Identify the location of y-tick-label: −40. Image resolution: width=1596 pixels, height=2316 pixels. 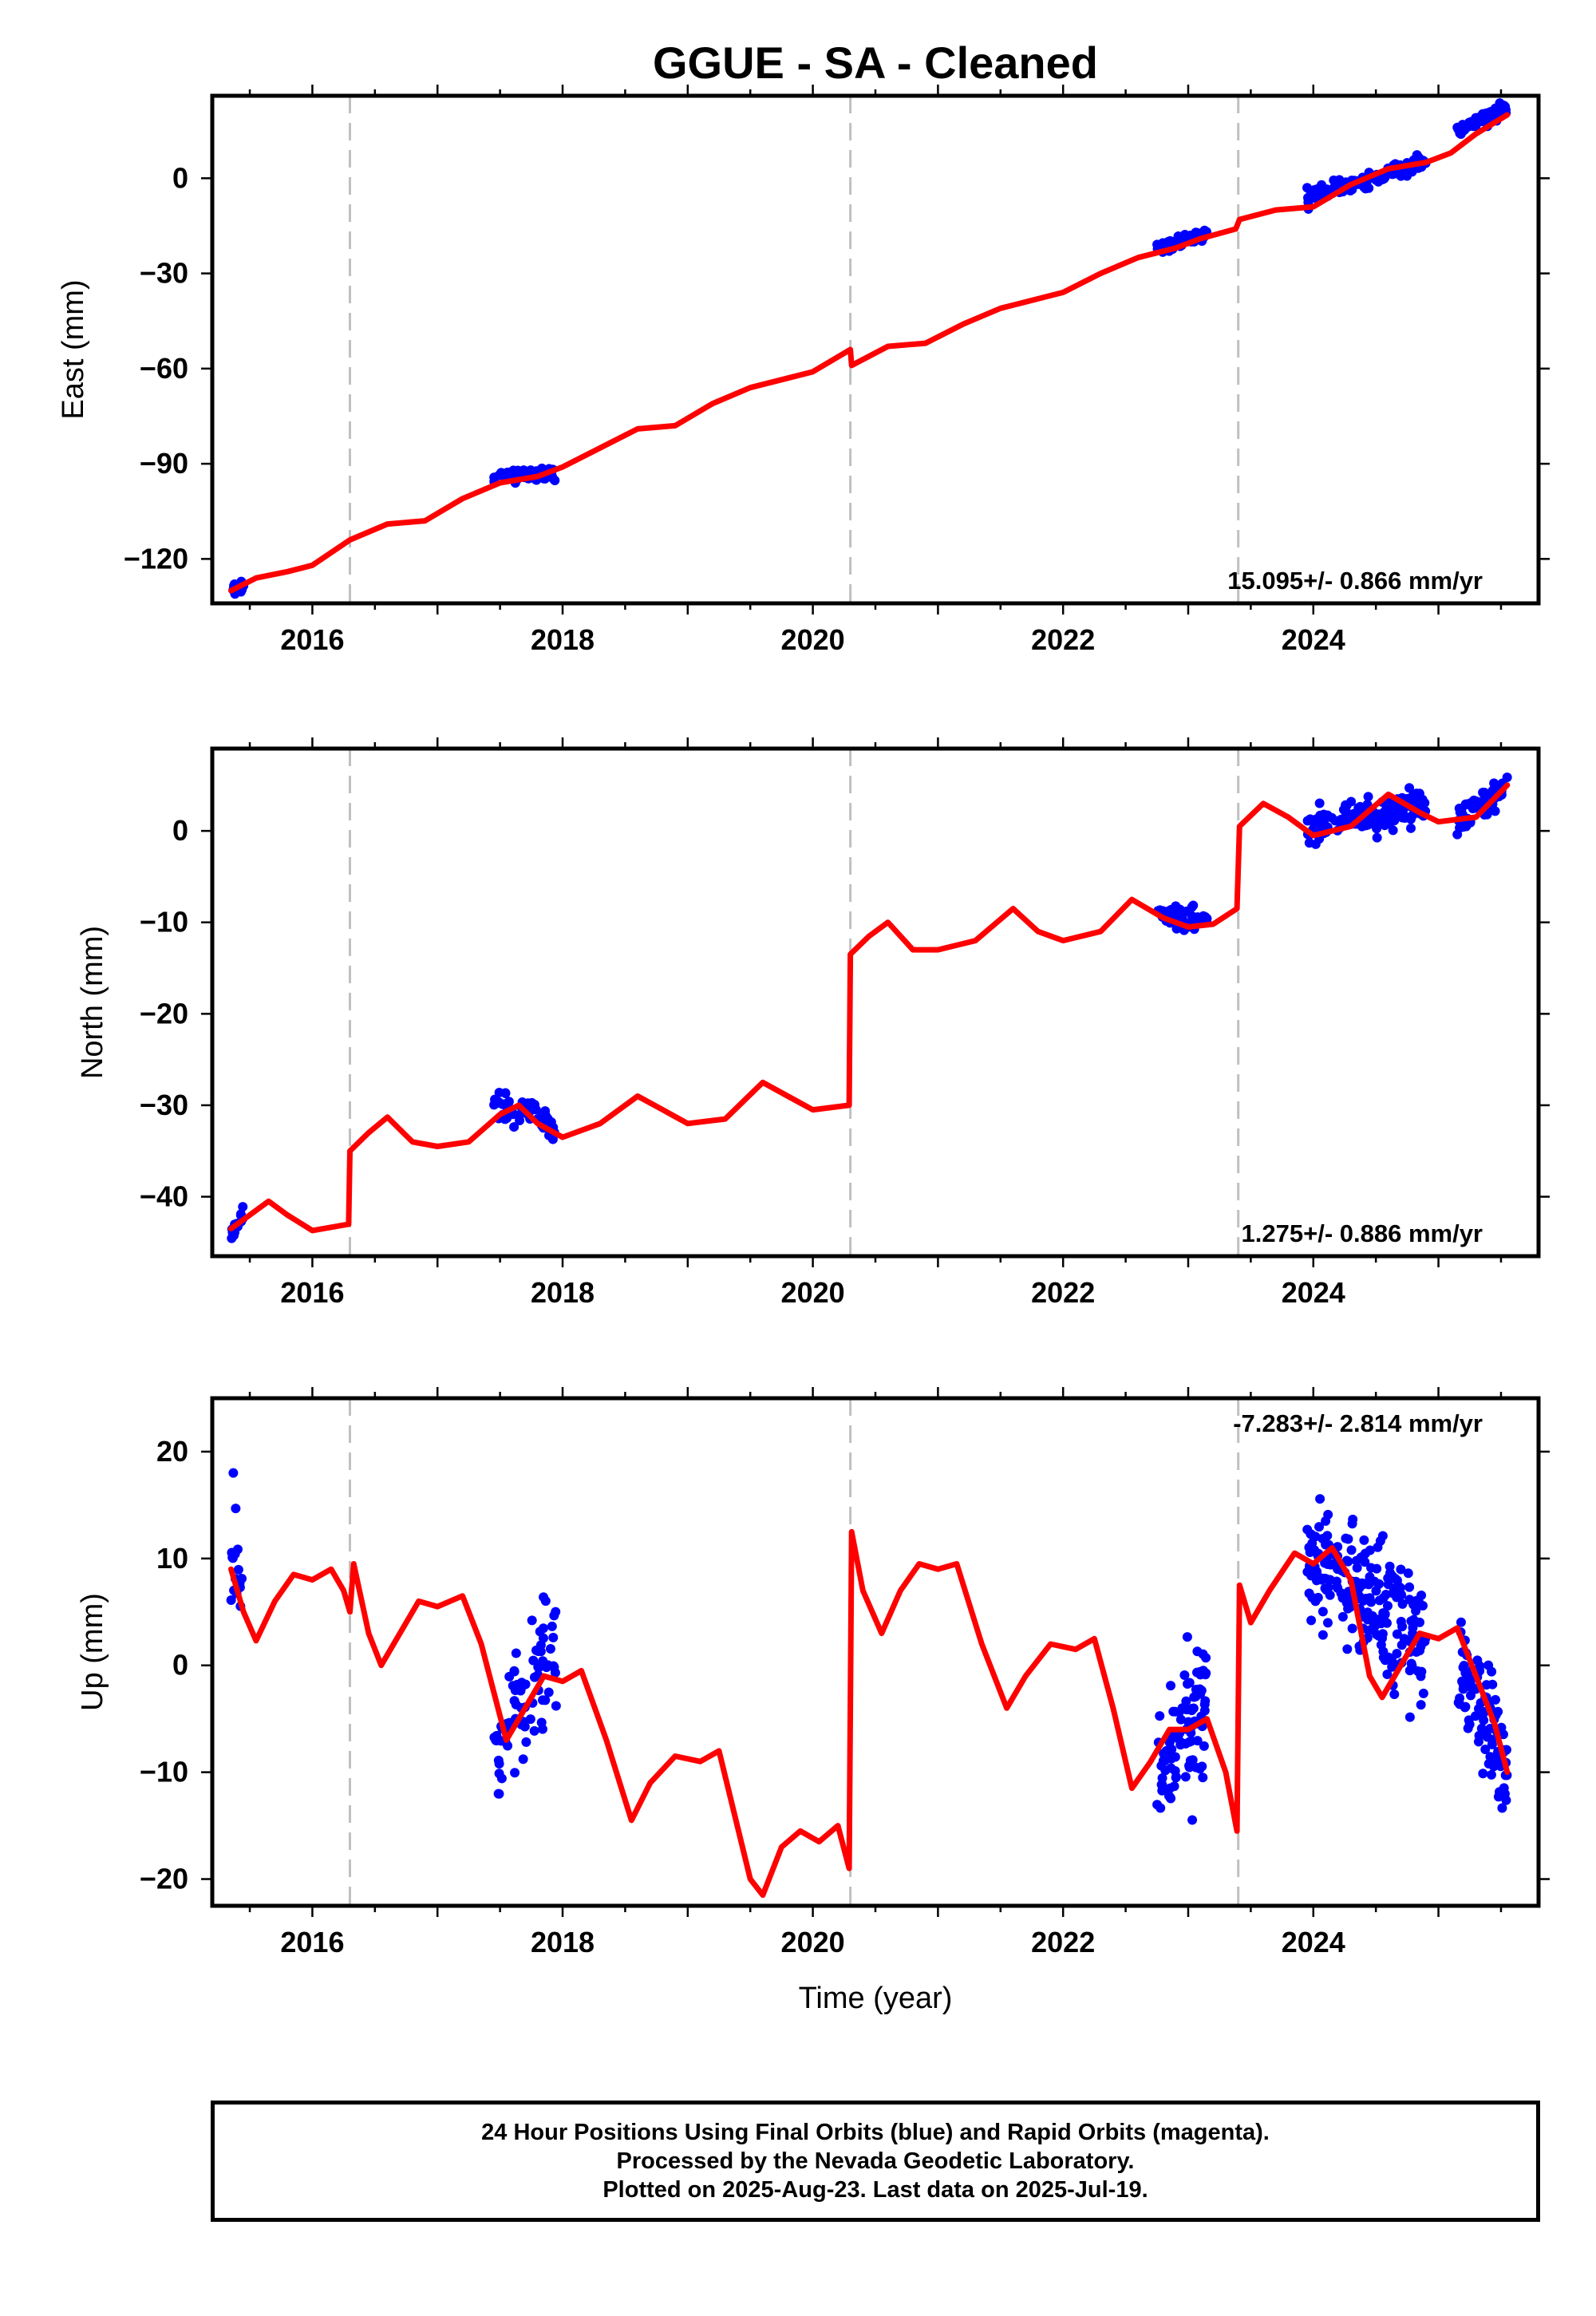
(164, 1196).